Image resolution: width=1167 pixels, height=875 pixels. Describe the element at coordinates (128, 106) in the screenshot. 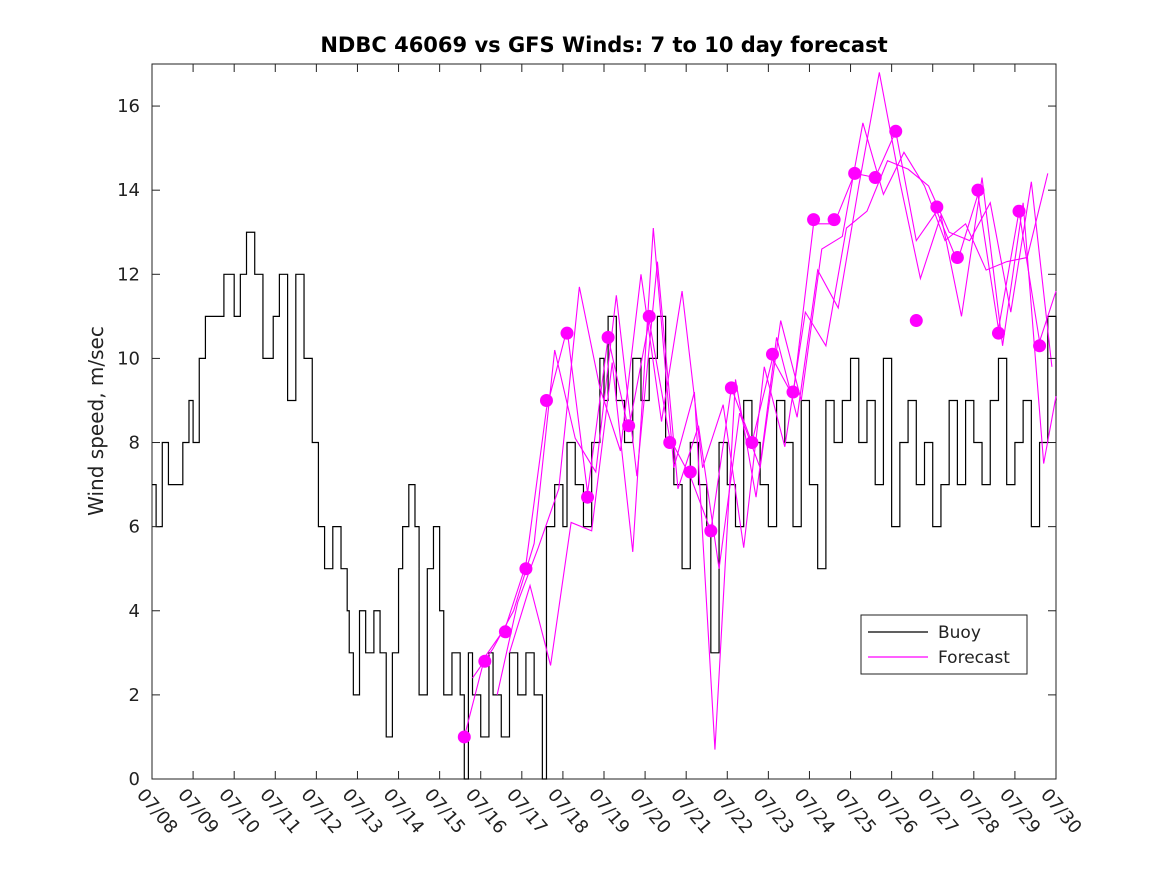

I see `y-tick-label: 16` at that location.